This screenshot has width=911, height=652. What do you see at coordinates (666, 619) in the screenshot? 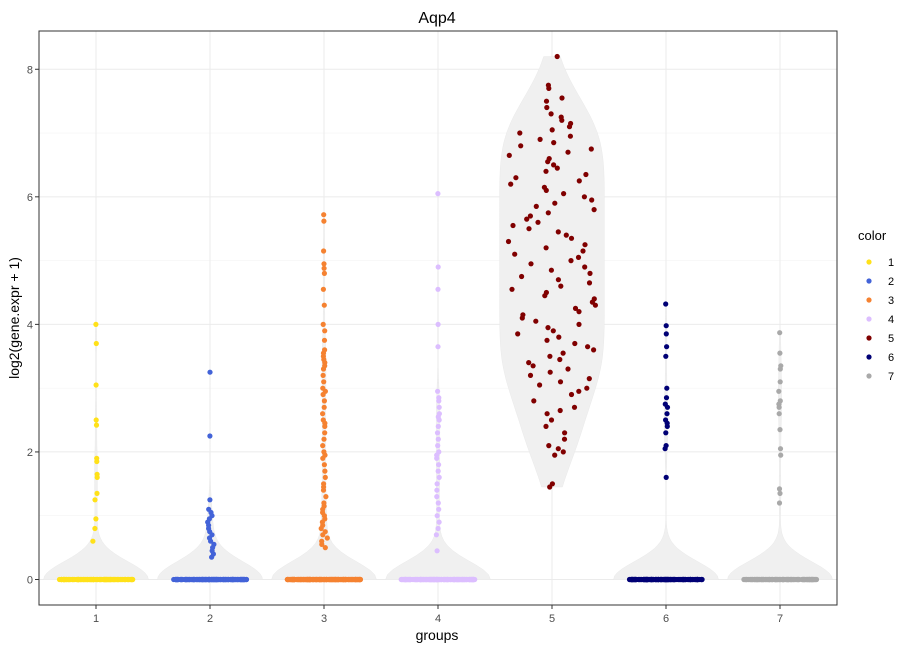
I see `x-tick-label: 6` at bounding box center [666, 619].